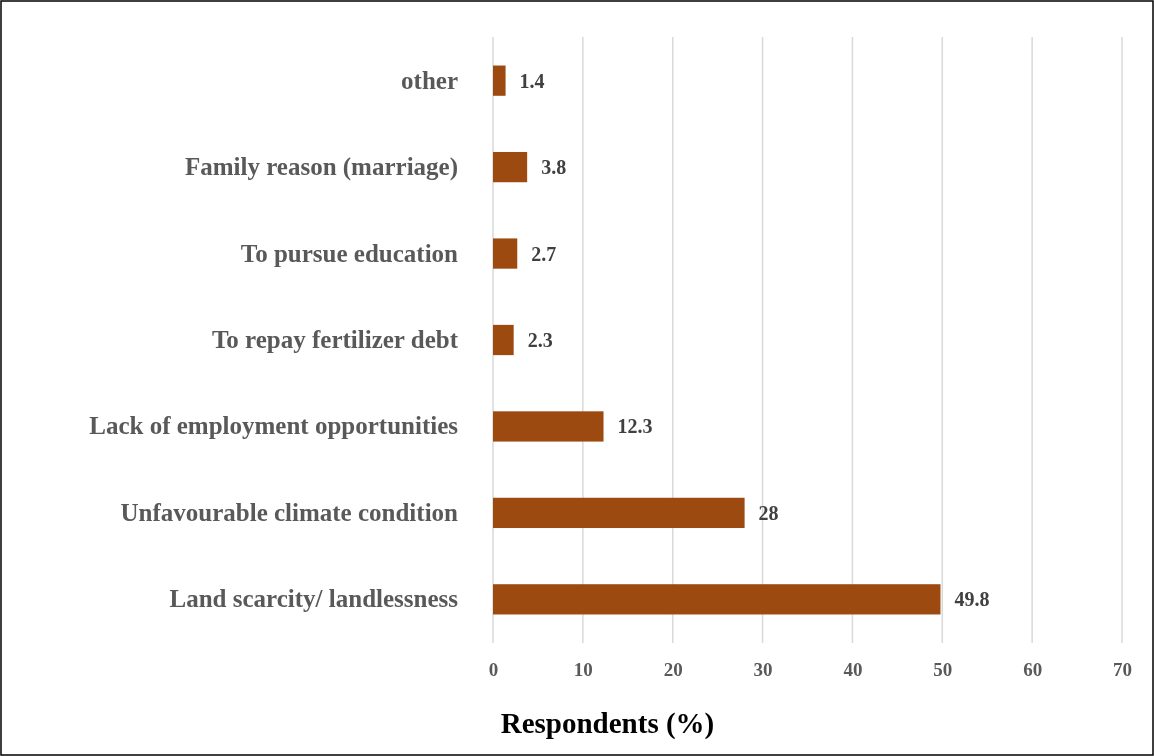  What do you see at coordinates (1033, 670) in the screenshot?
I see `x-tick-label: 60` at bounding box center [1033, 670].